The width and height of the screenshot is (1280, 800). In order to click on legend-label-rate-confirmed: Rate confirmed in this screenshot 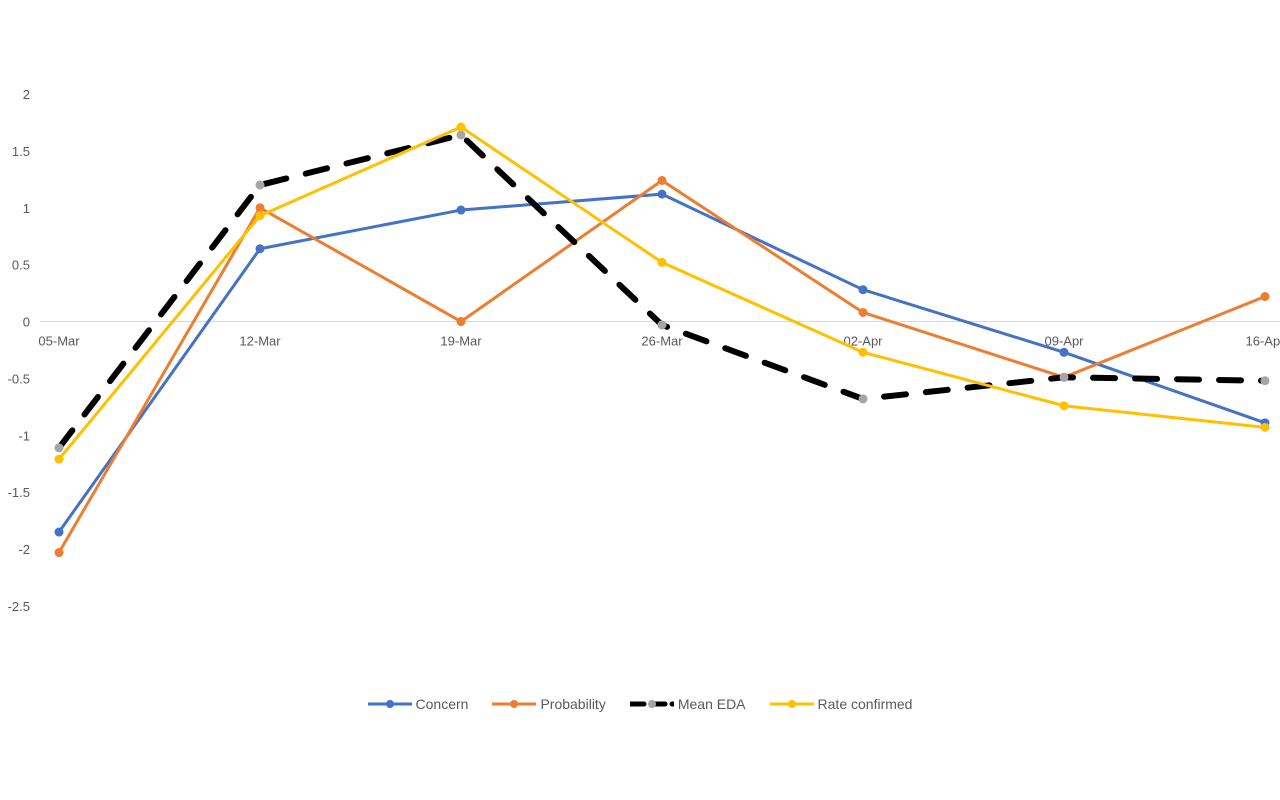, I will do `click(865, 704)`.